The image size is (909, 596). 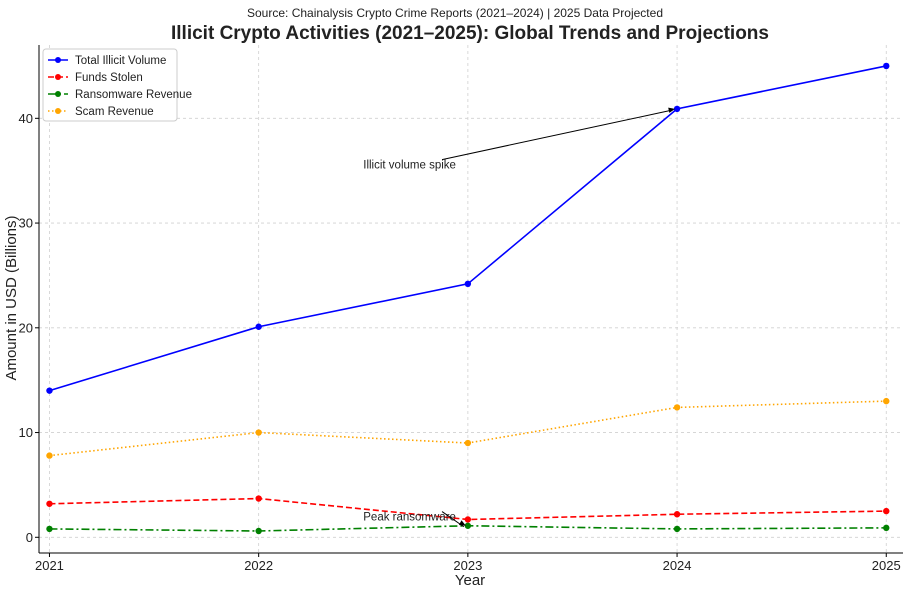 I want to click on y-tick-label: 10, so click(x=26, y=432).